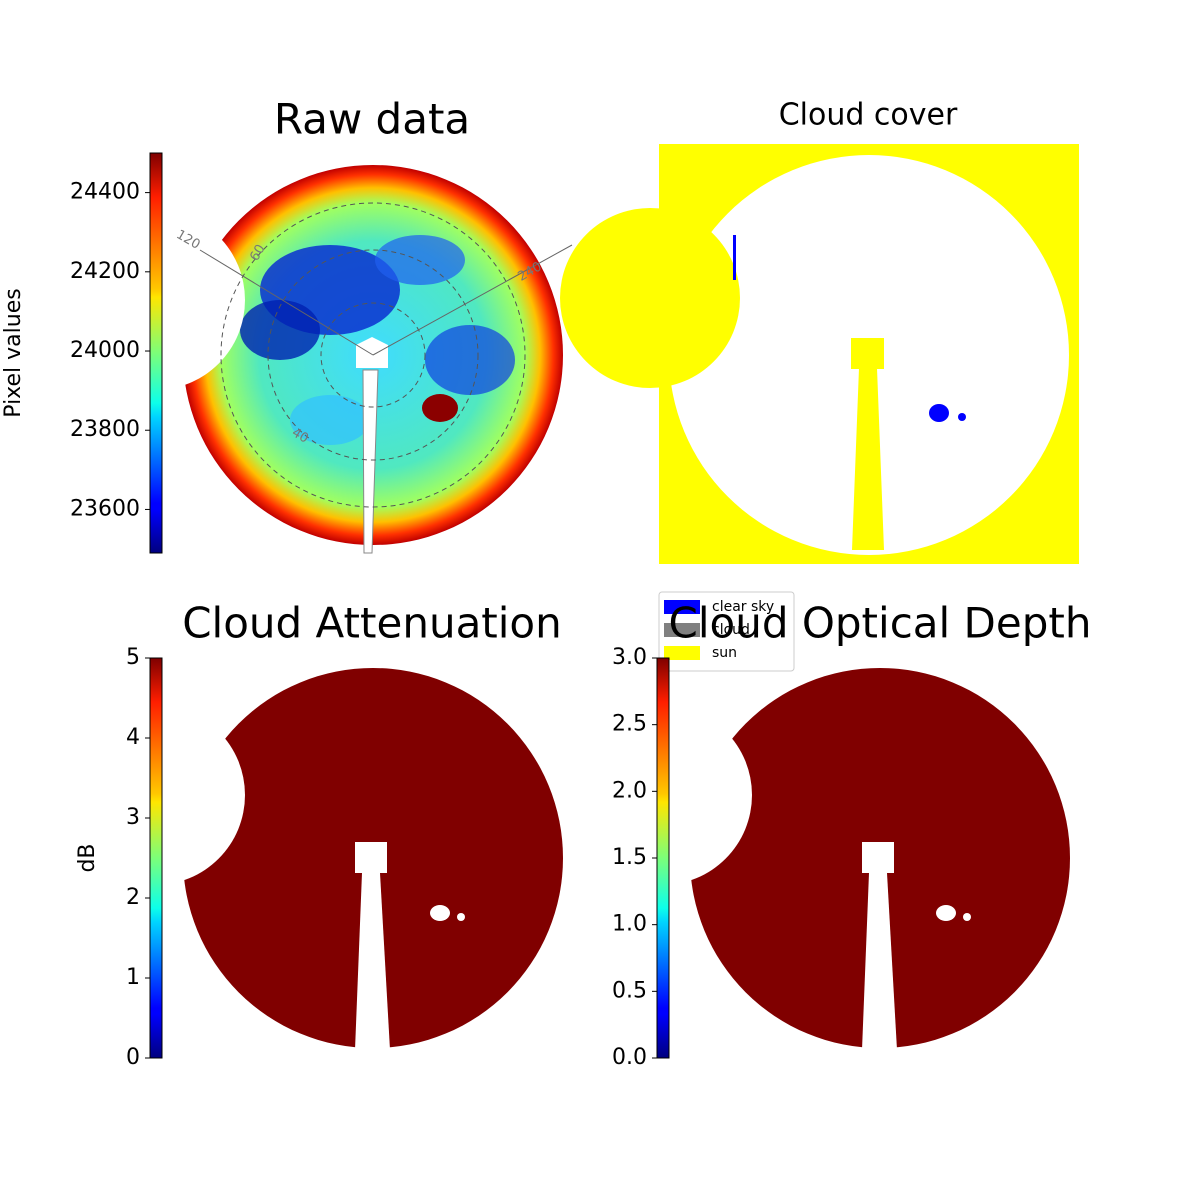 This screenshot has height=1200, width=1200. Describe the element at coordinates (133, 737) in the screenshot. I see `colorbar-tick-label: 4` at that location.